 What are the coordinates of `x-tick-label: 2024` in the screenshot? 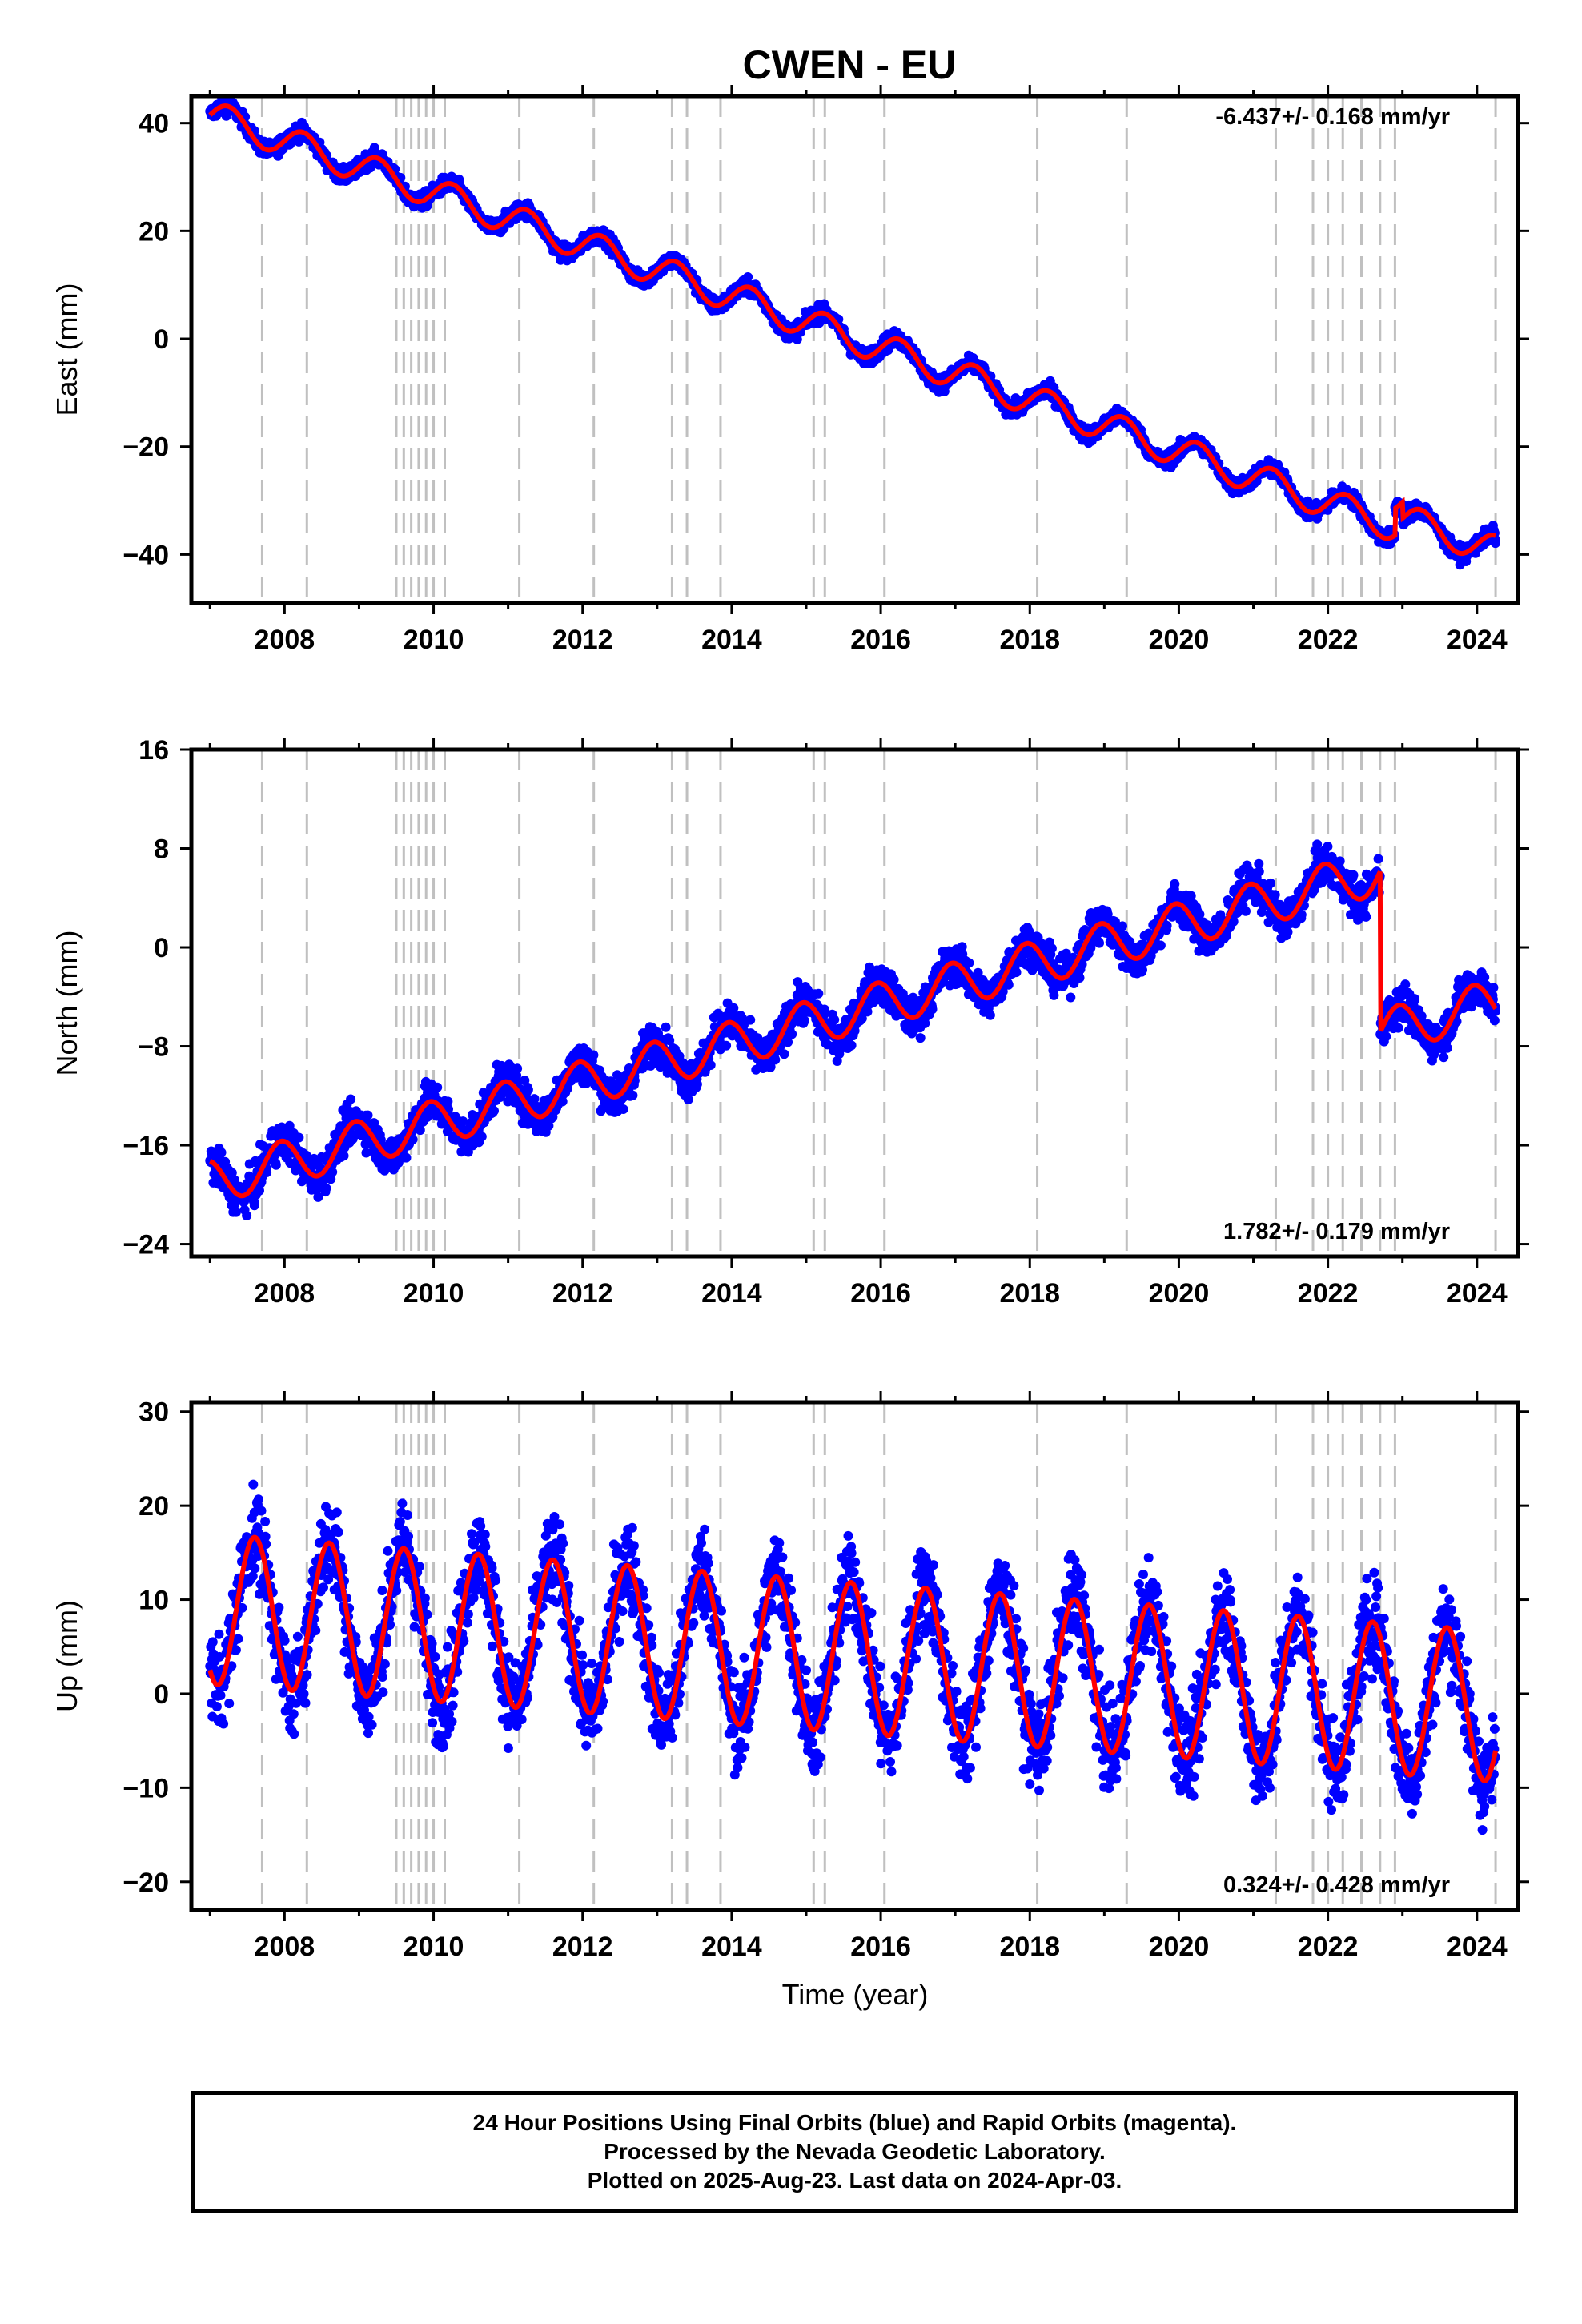 It's located at (1477, 640).